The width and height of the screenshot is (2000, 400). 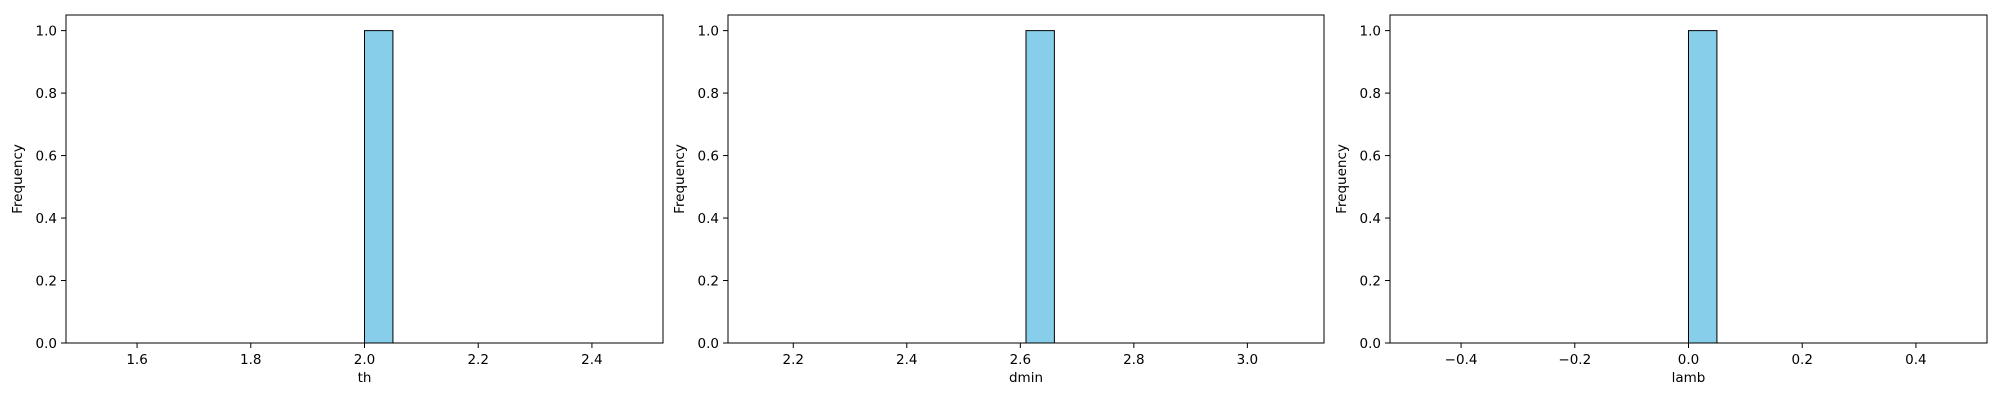 I want to click on x-tick-label: −0.2, so click(x=1574, y=360).